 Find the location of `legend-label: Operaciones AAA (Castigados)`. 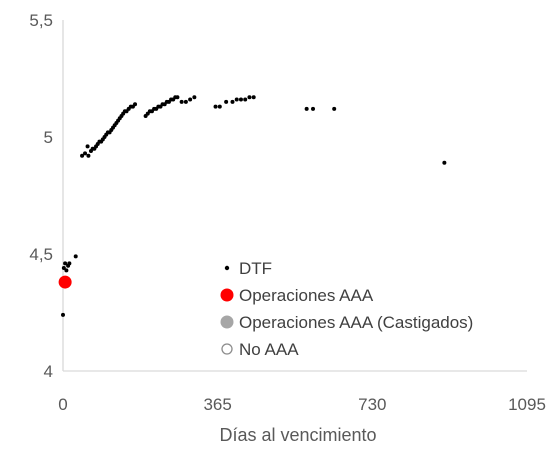

legend-label: Operaciones AAA (Castigados) is located at coordinates (356, 322).